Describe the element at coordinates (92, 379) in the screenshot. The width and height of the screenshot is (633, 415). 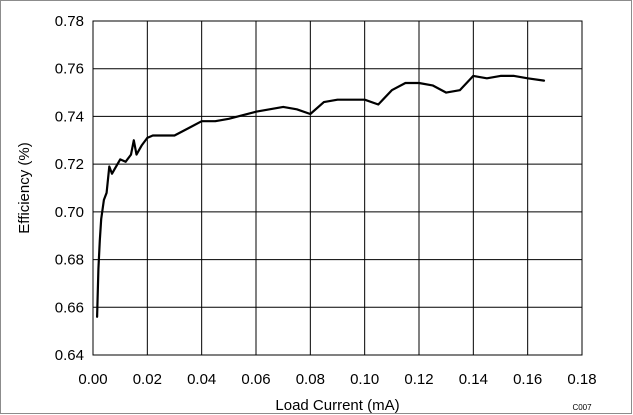
I see `x-tick-label: 0.00` at that location.